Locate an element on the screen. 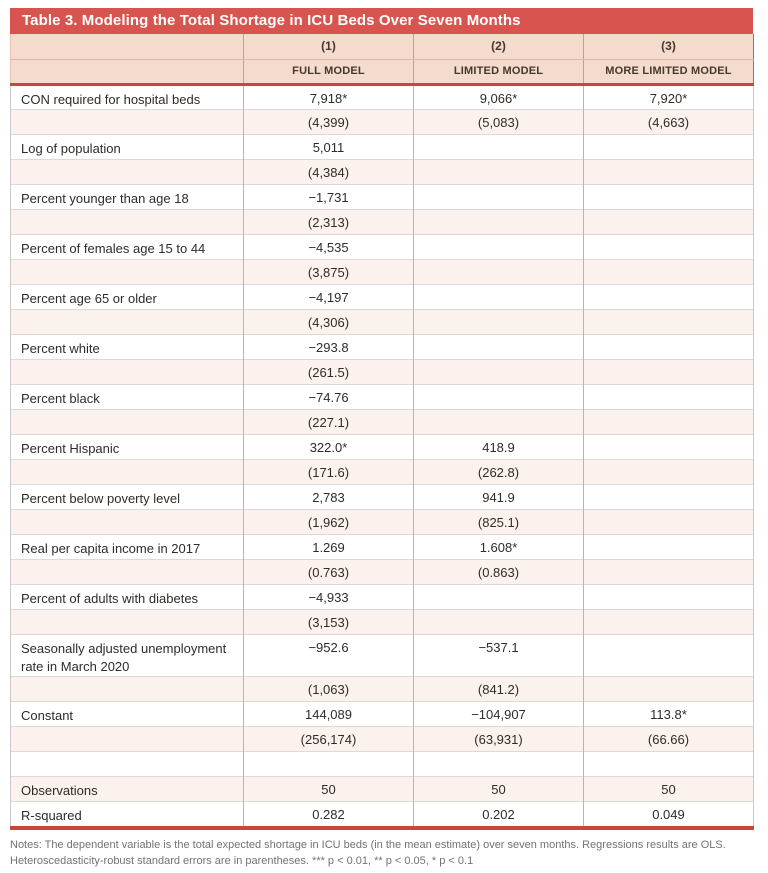 The image size is (768, 873). row-label: Real per capita income in 2017 is located at coordinates (127, 547).